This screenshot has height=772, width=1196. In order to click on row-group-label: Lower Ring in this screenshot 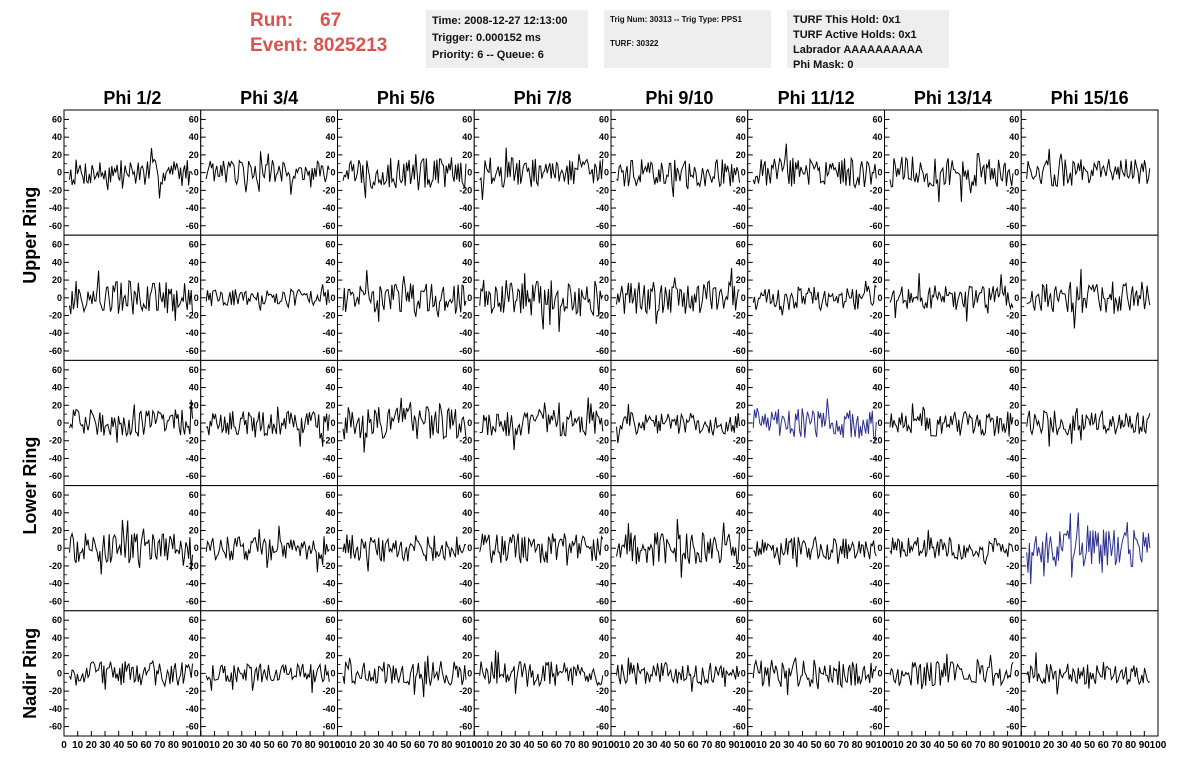, I will do `click(30, 486)`.